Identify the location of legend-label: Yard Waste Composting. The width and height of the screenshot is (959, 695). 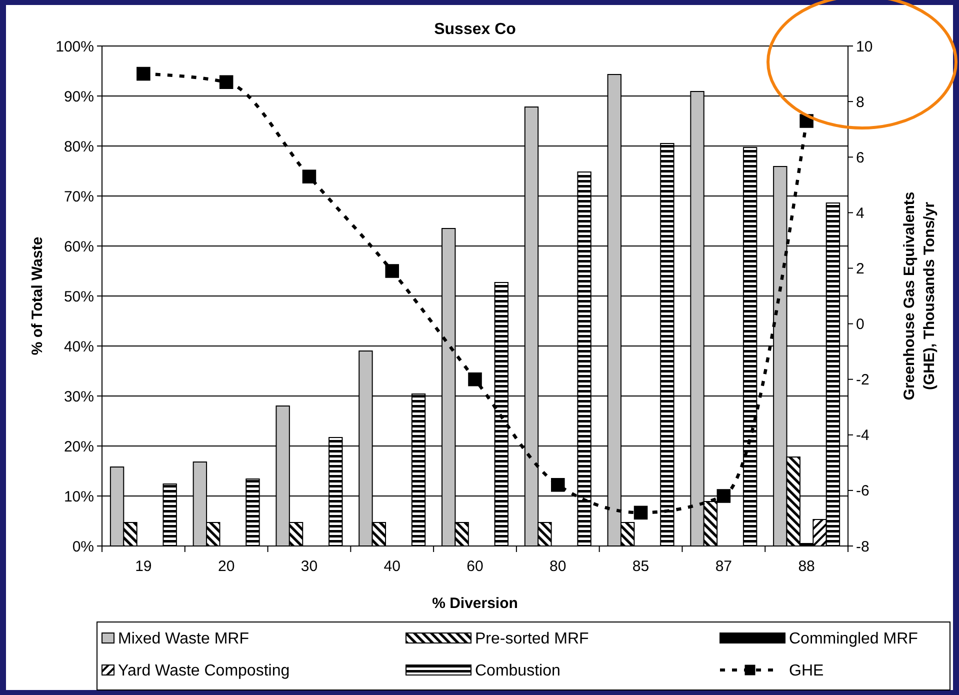
(204, 671).